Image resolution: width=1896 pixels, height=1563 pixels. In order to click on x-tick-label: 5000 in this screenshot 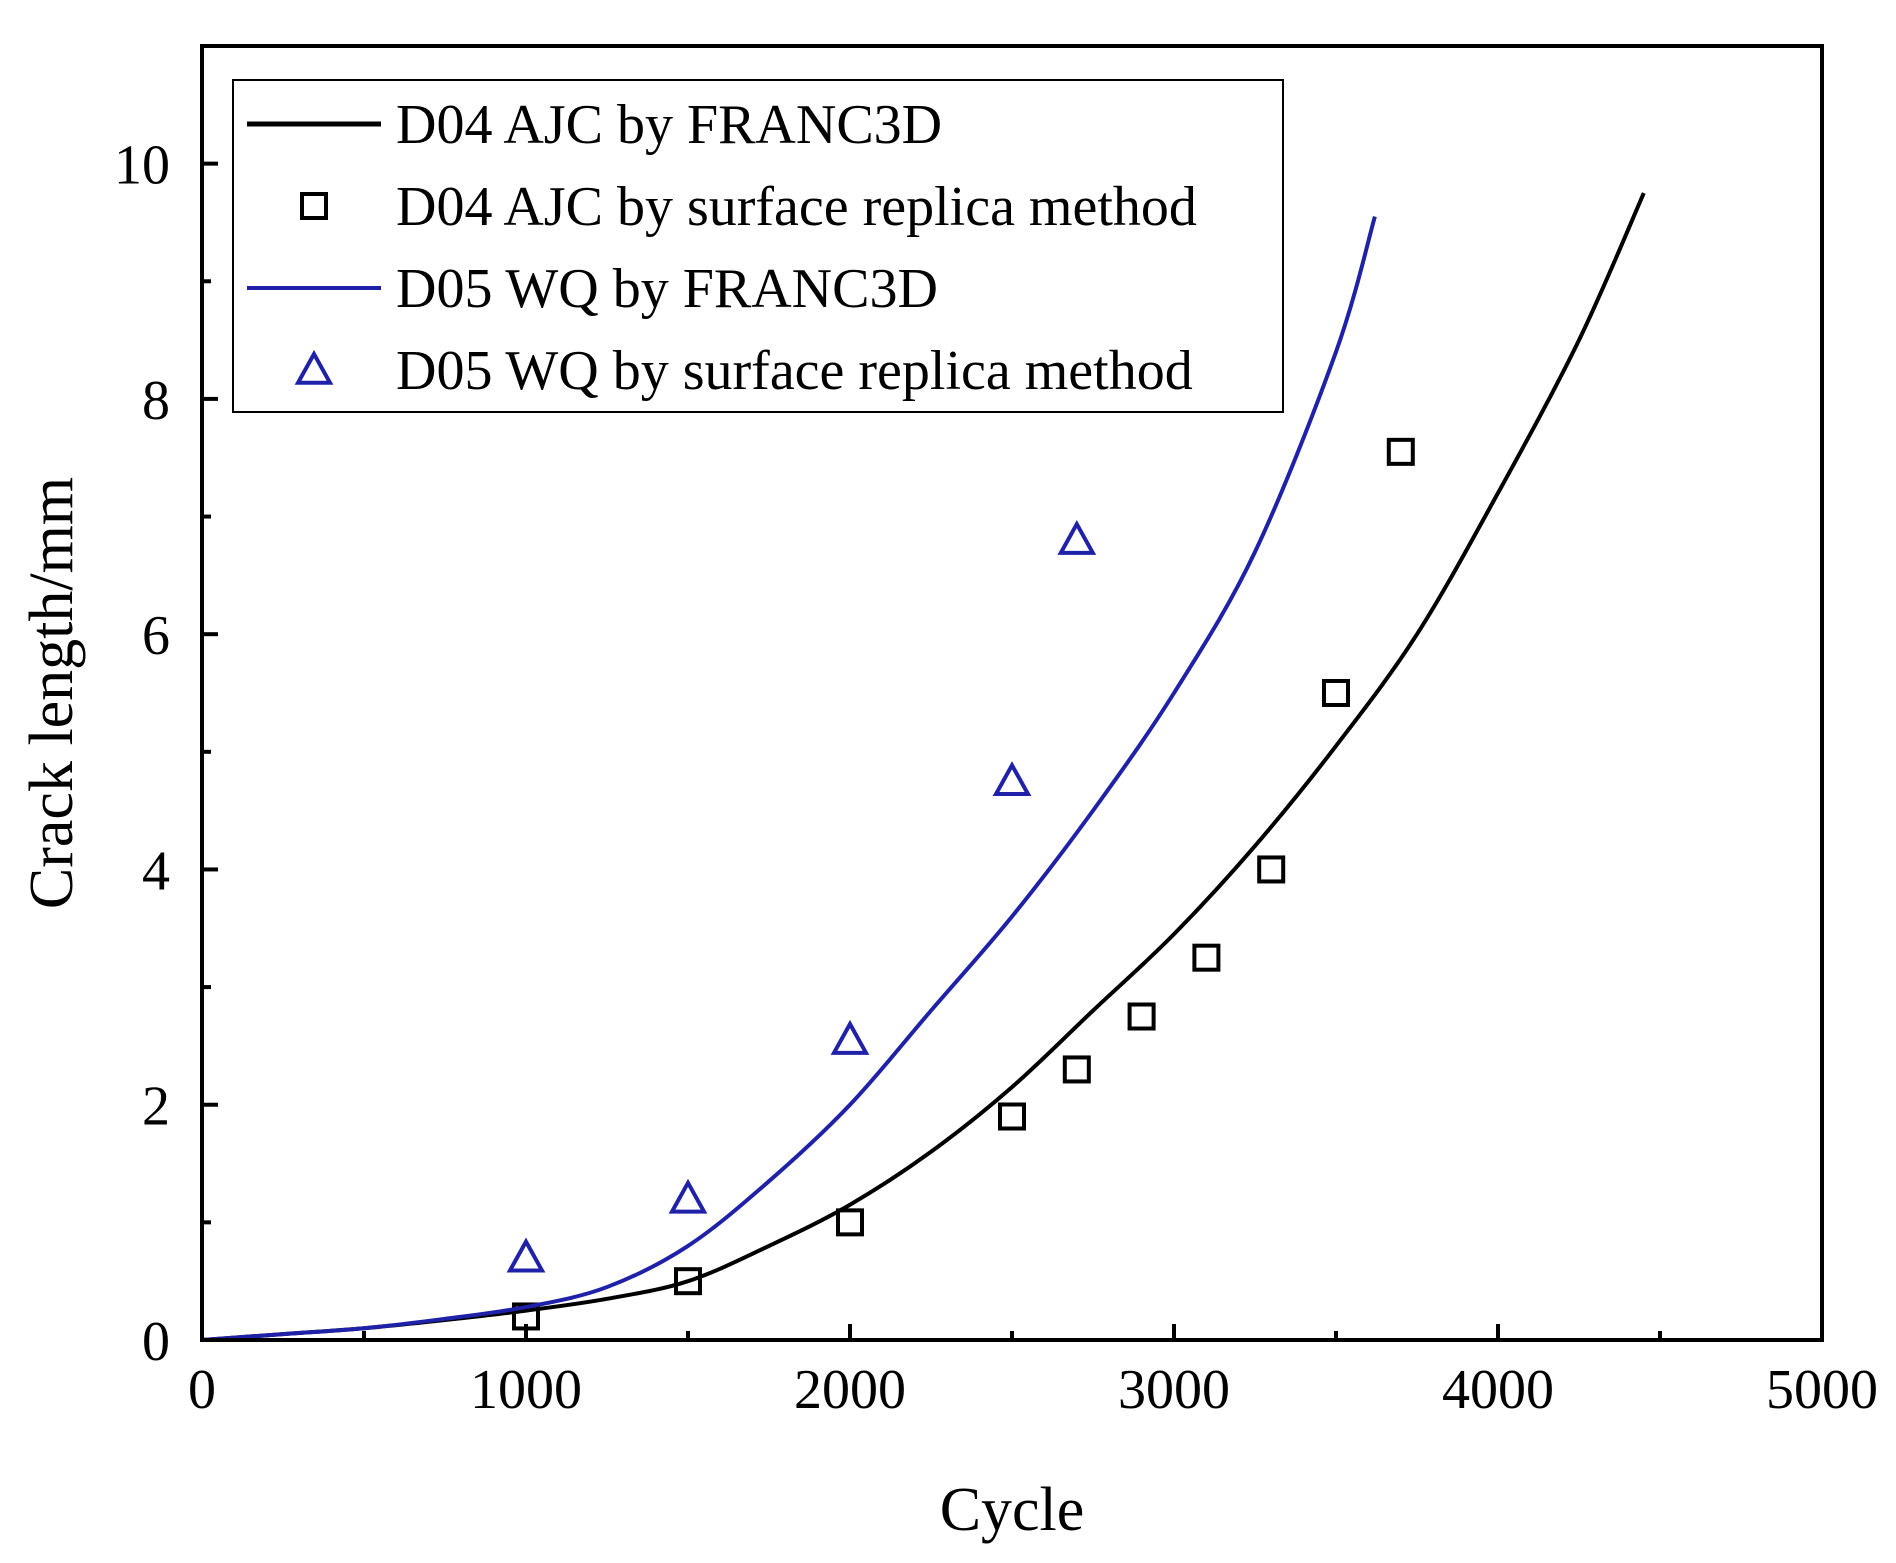, I will do `click(1822, 1390)`.